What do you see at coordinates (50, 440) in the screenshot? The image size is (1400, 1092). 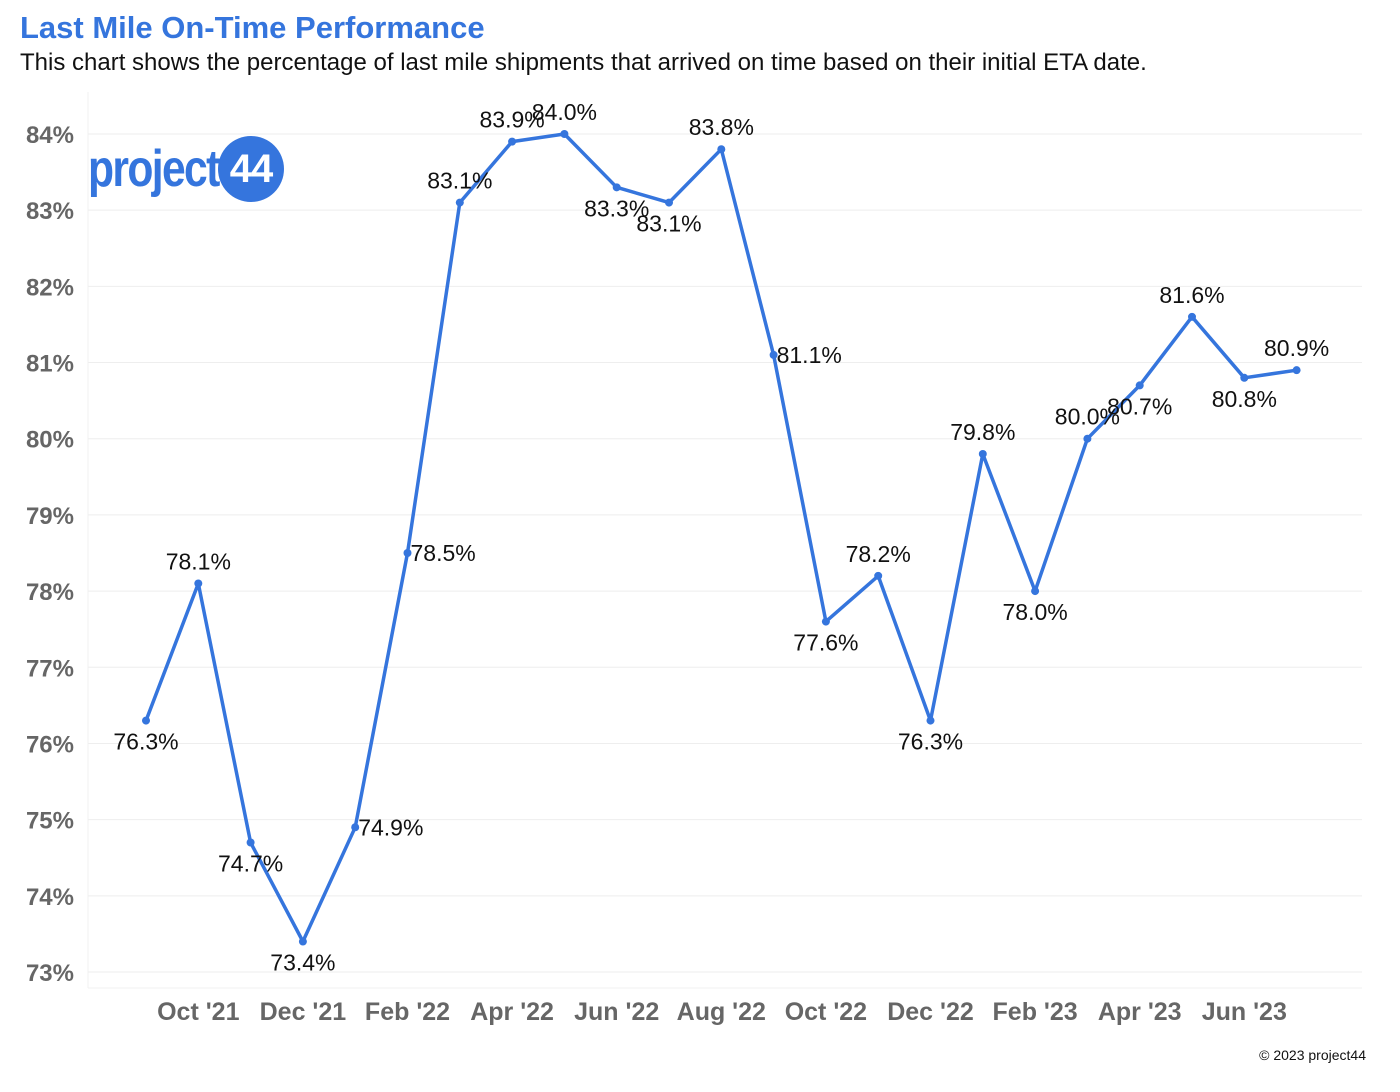 I see `y-tick-label: 80%` at bounding box center [50, 440].